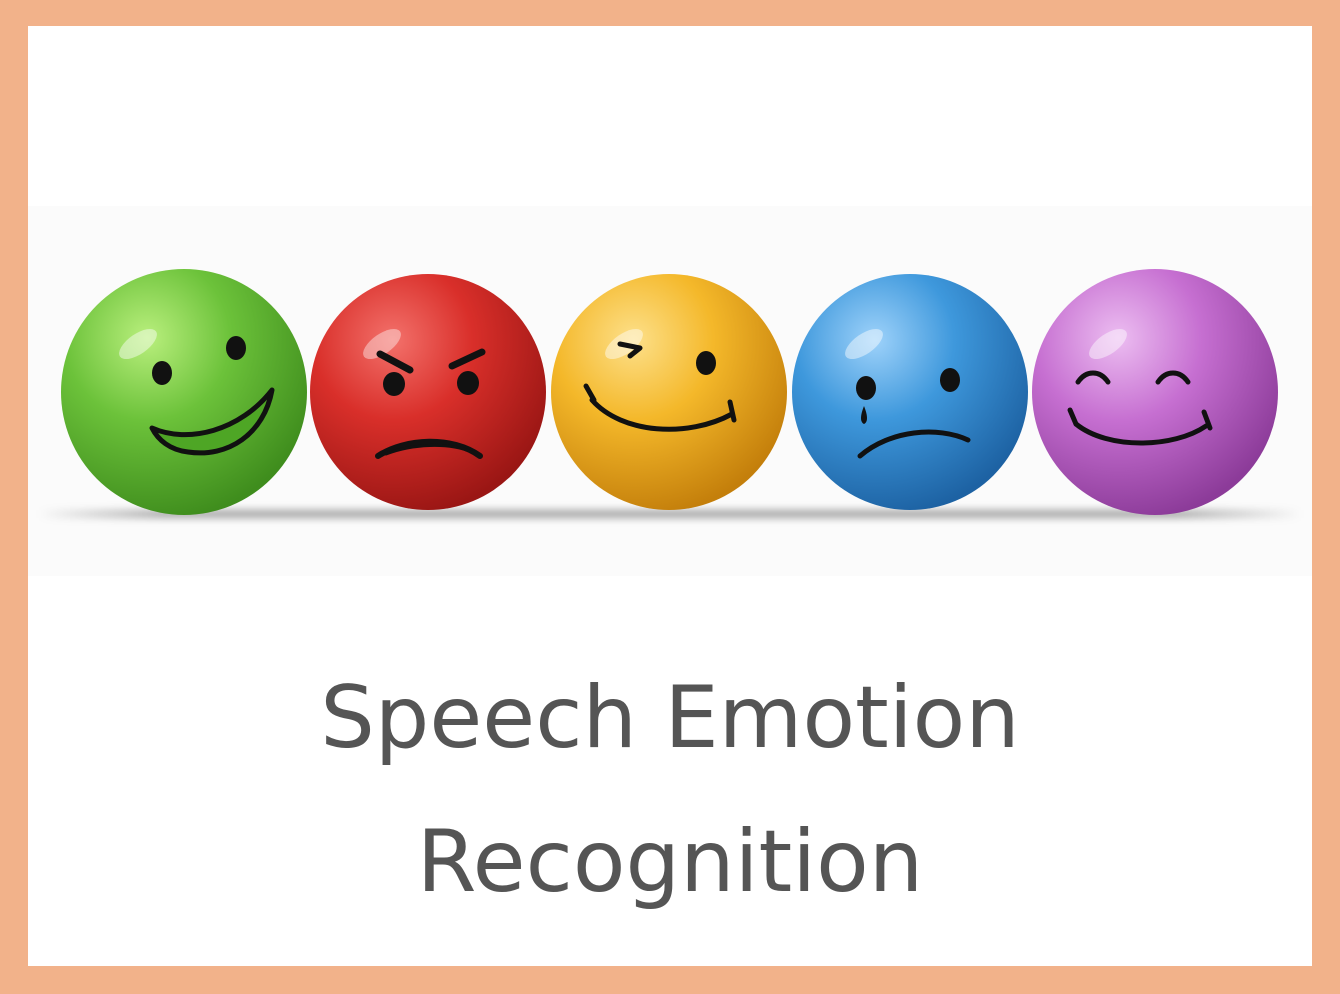 The width and height of the screenshot is (1340, 994). Describe the element at coordinates (184, 392) in the screenshot. I see `happy-face-icon` at that location.